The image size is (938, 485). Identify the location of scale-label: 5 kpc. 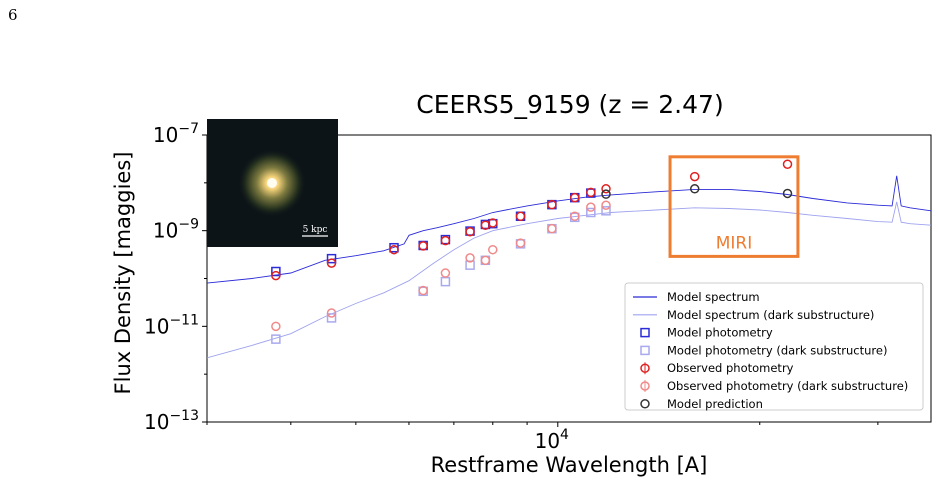
(315, 230).